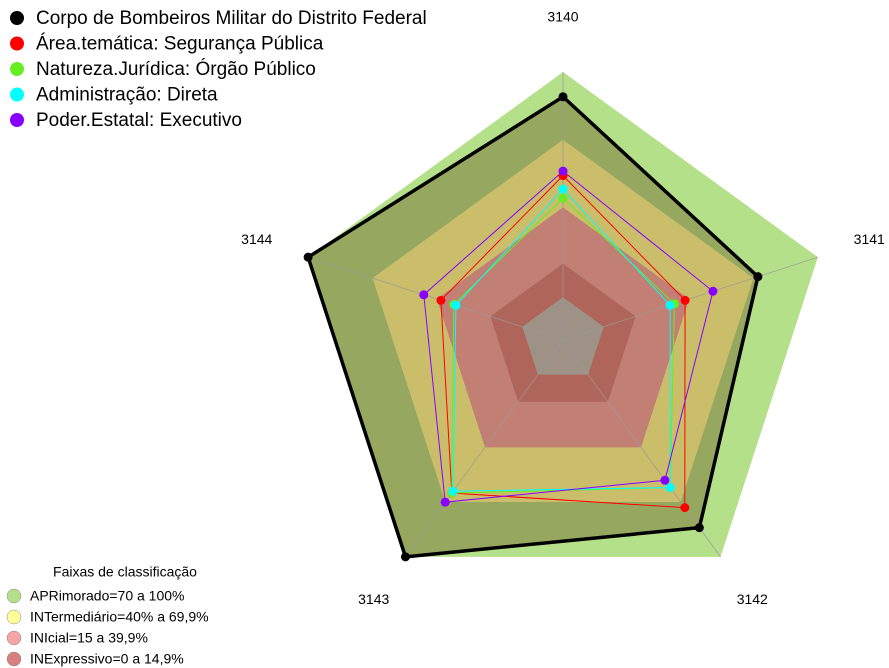  I want to click on band-label: INExpressivo=0 a 14,9%, so click(107, 659).